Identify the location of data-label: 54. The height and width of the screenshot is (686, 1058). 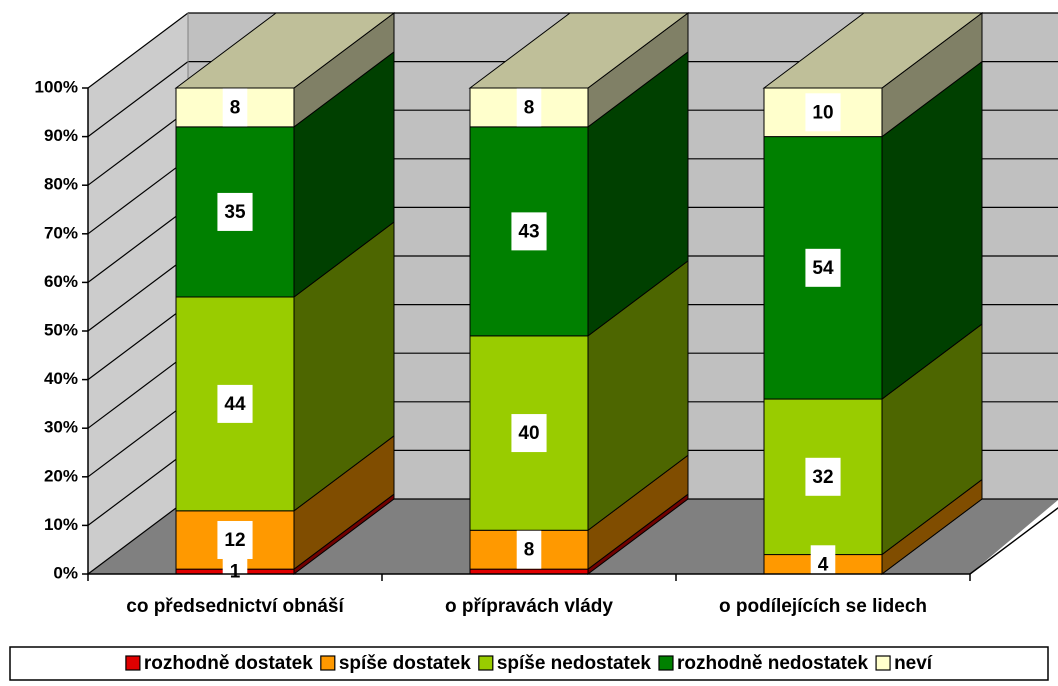
(823, 268).